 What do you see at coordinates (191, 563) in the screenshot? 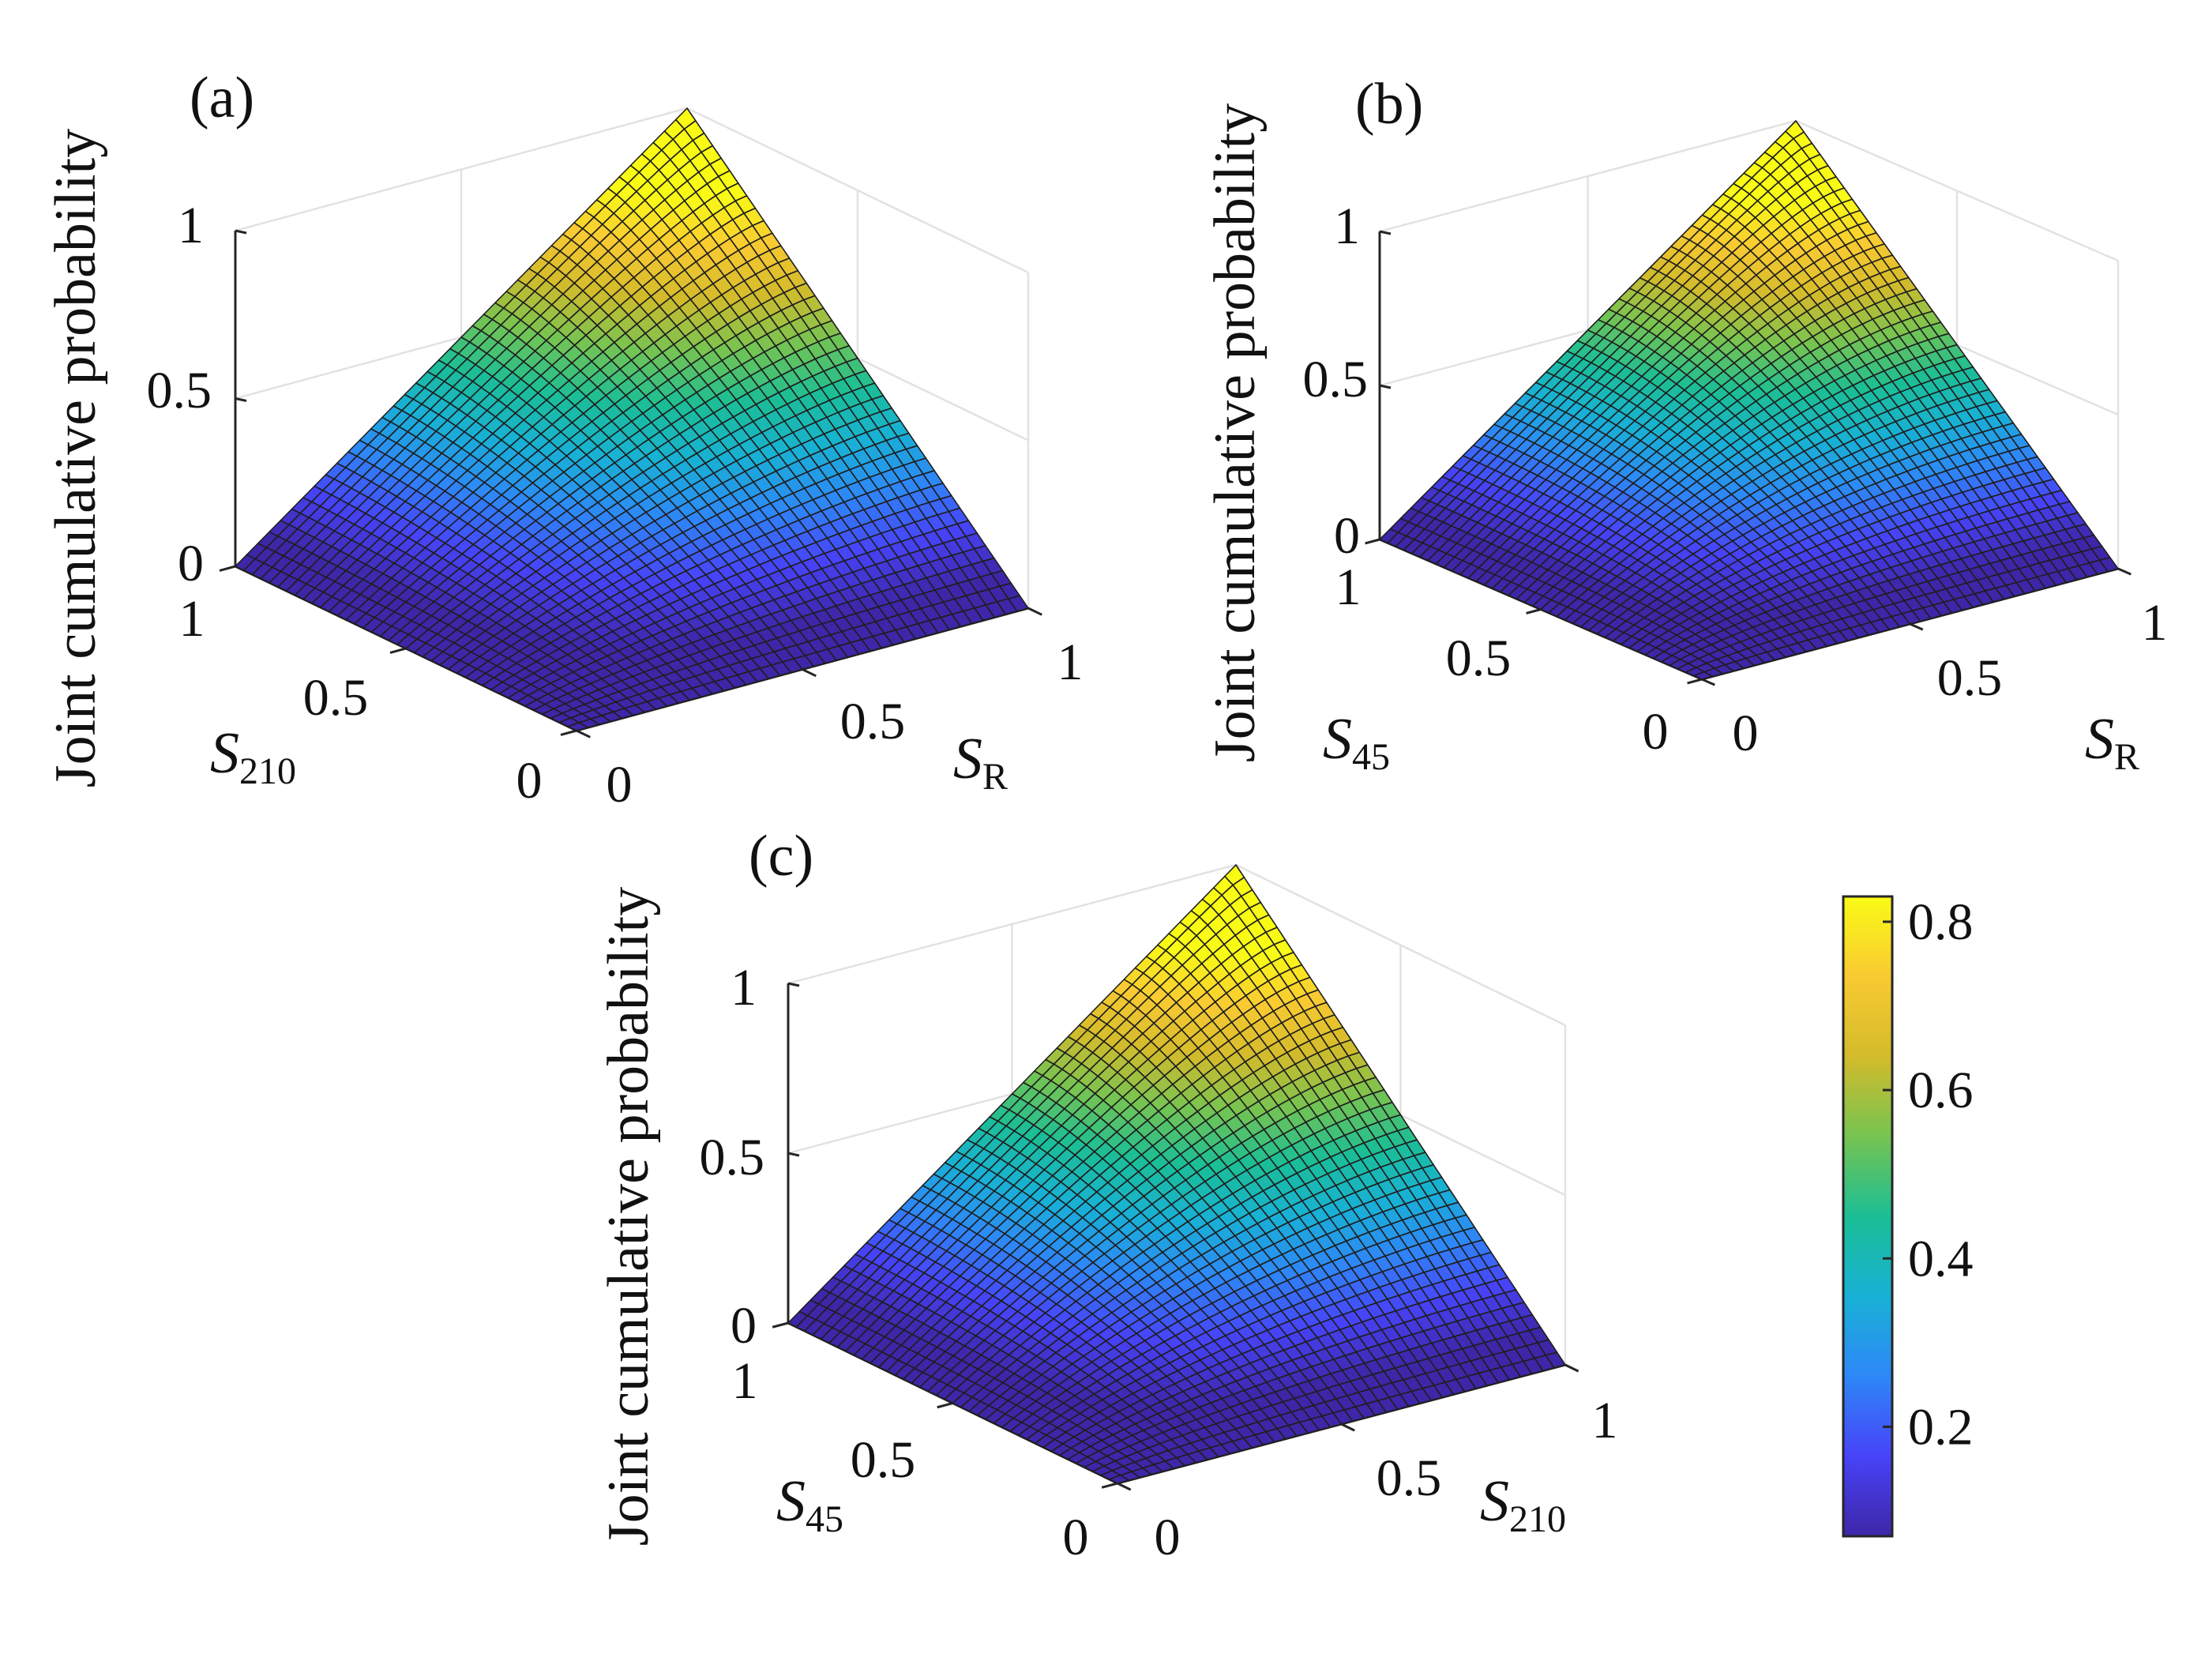
I see `panel-a-z-tick-0: 0` at bounding box center [191, 563].